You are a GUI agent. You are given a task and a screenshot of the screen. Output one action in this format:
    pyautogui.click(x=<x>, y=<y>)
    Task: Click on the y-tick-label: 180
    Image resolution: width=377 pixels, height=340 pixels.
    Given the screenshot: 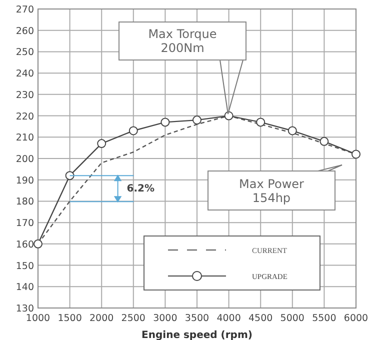 What is the action you would take?
    pyautogui.click(x=25, y=202)
    